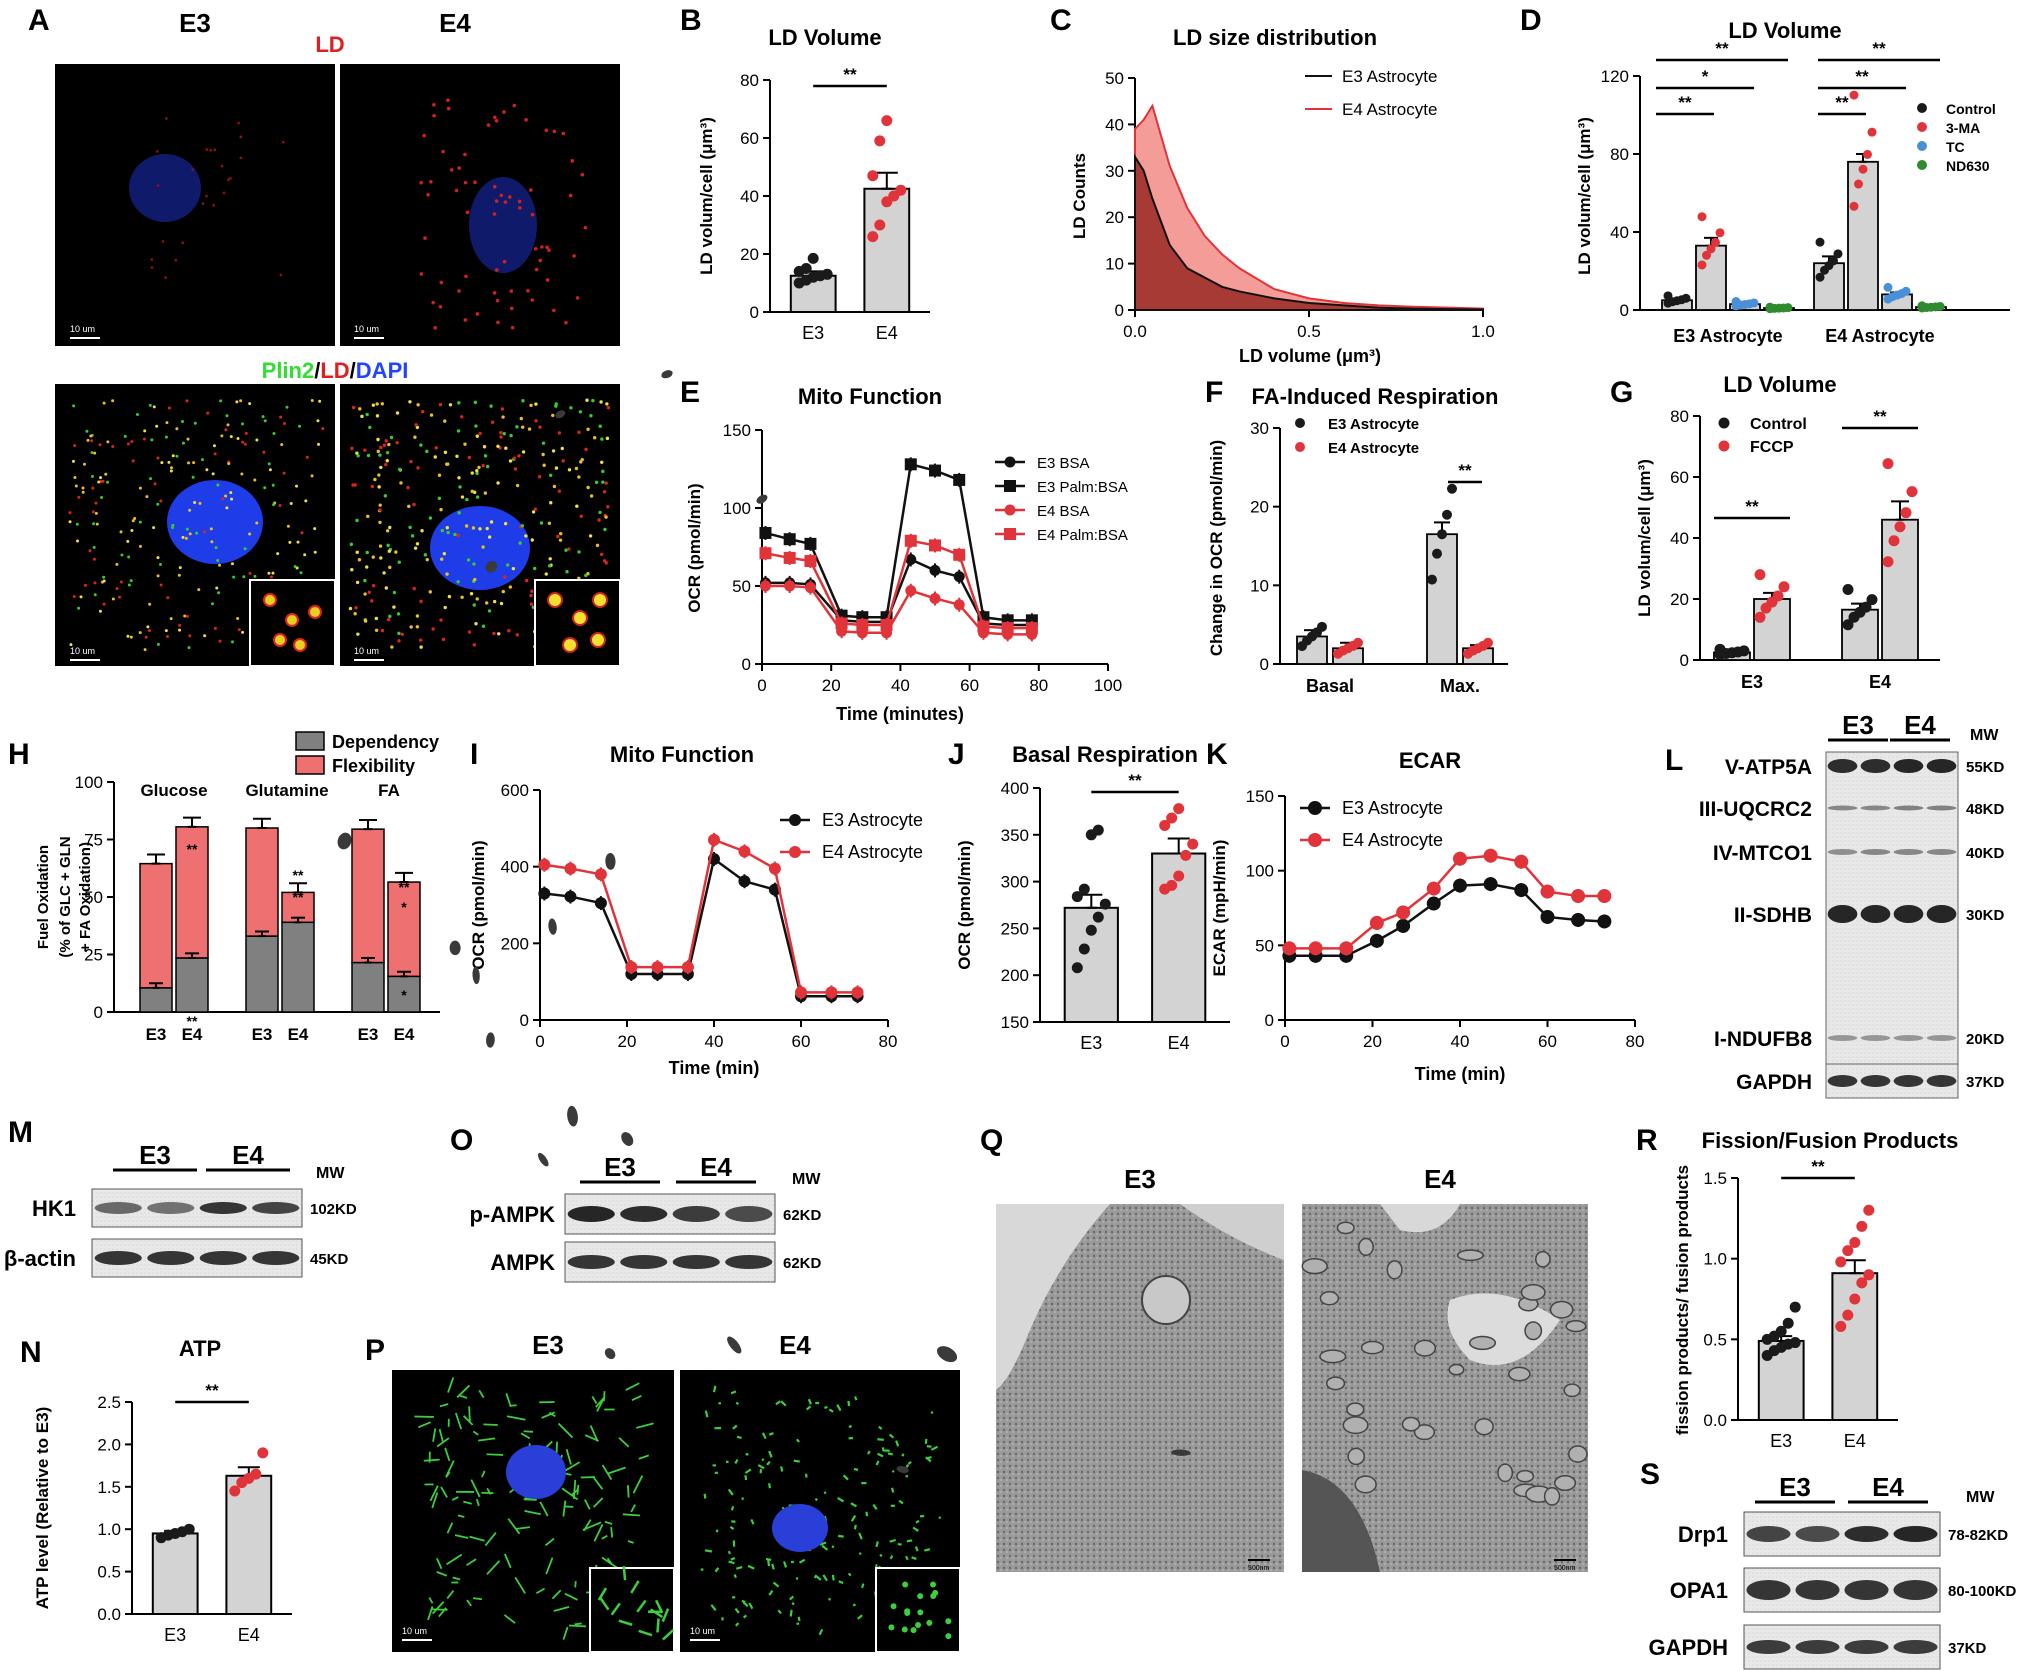 The width and height of the screenshot is (2038, 1671). I want to click on panel-letter-J: J, so click(956, 754).